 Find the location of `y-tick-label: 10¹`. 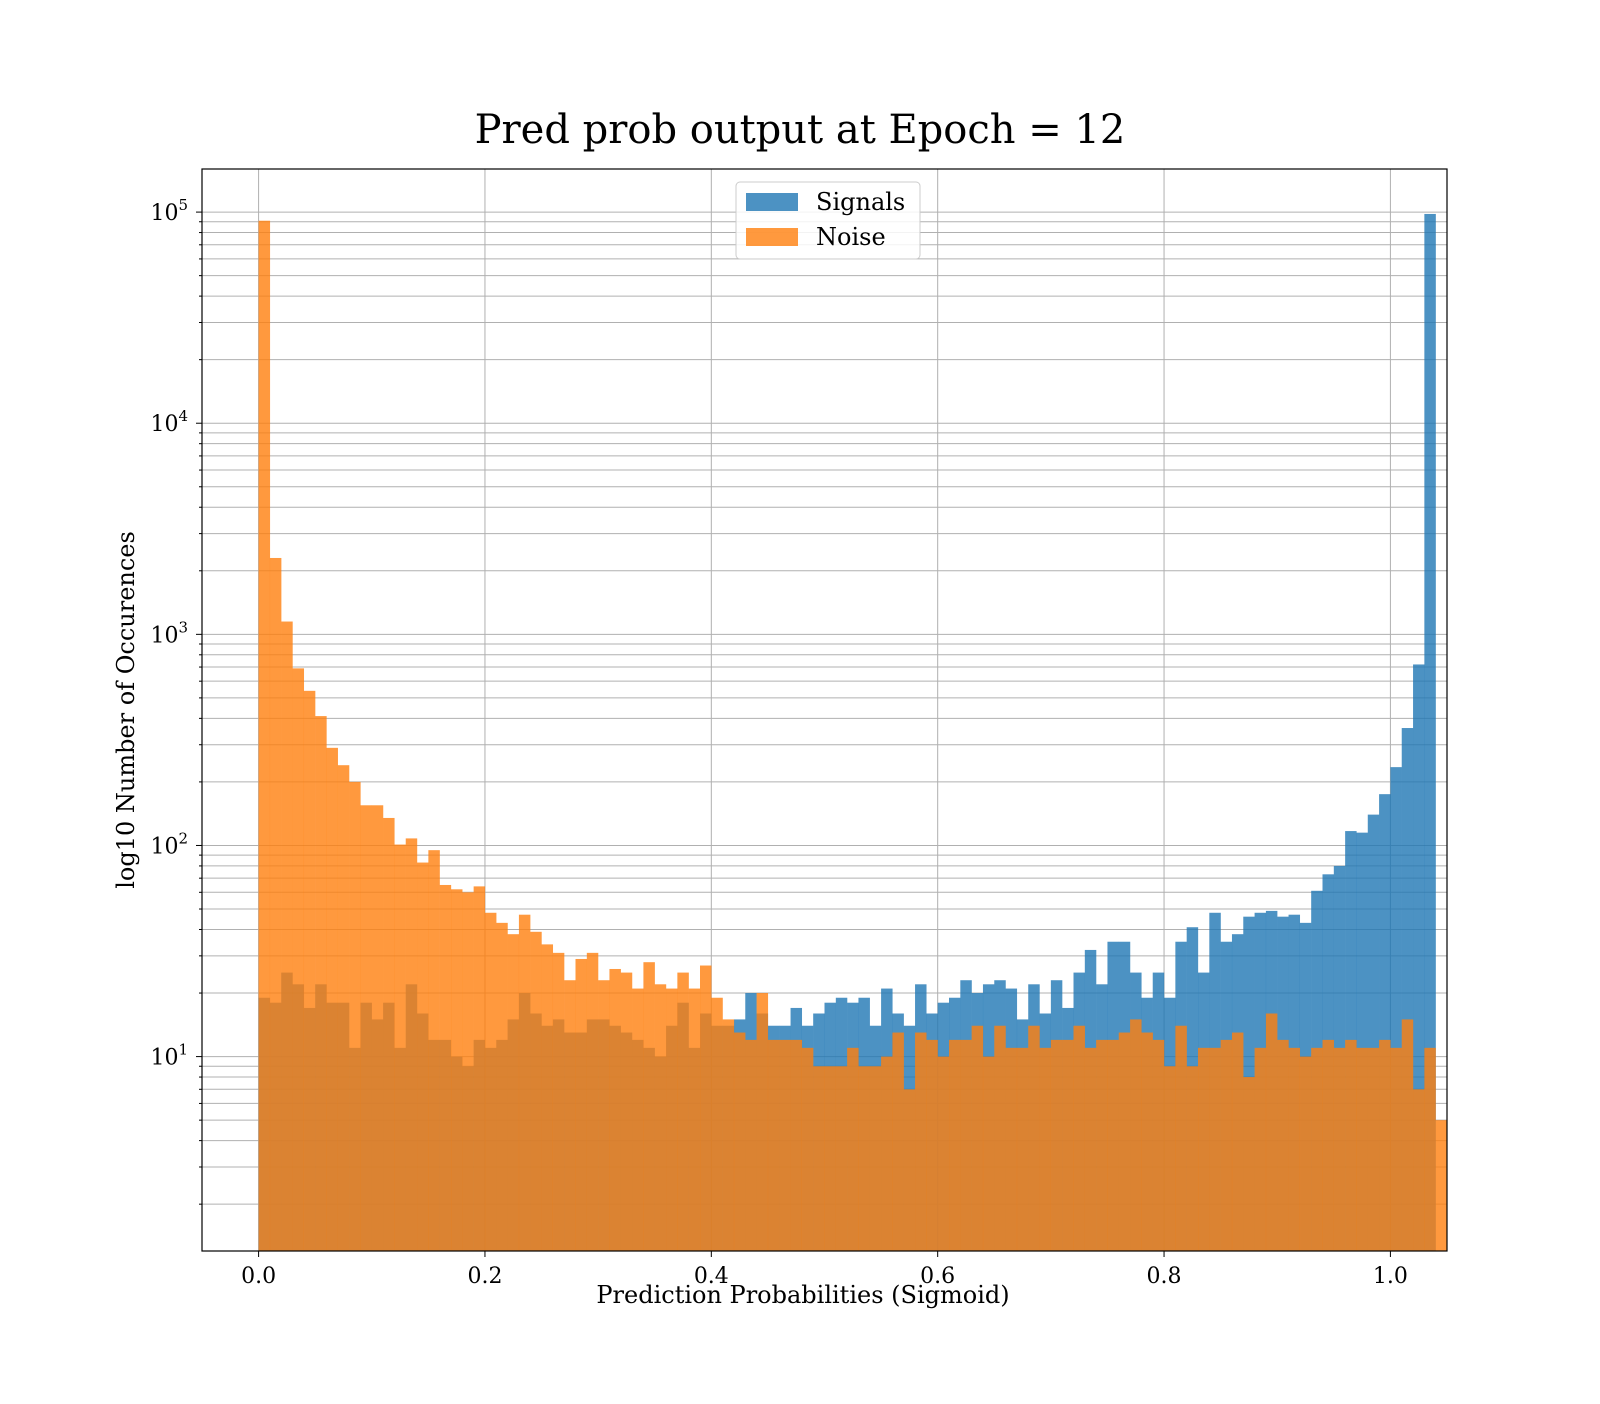

y-tick-label: 10¹ is located at coordinates (169, 1056).